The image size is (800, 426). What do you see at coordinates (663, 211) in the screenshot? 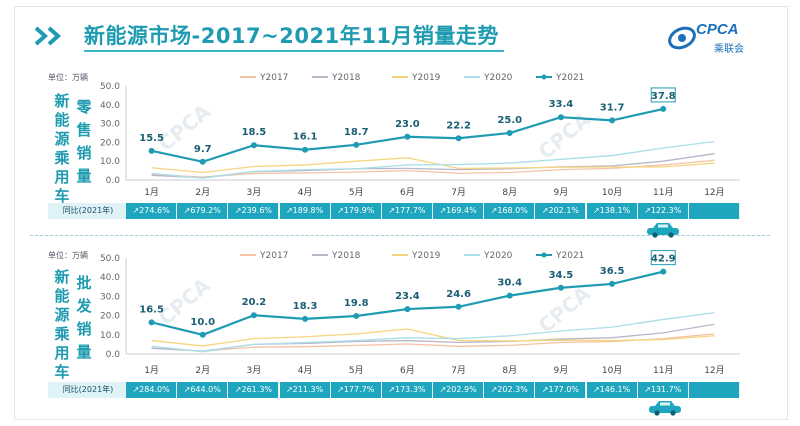
I see `yoy-cell: ↗122.3%` at bounding box center [663, 211].